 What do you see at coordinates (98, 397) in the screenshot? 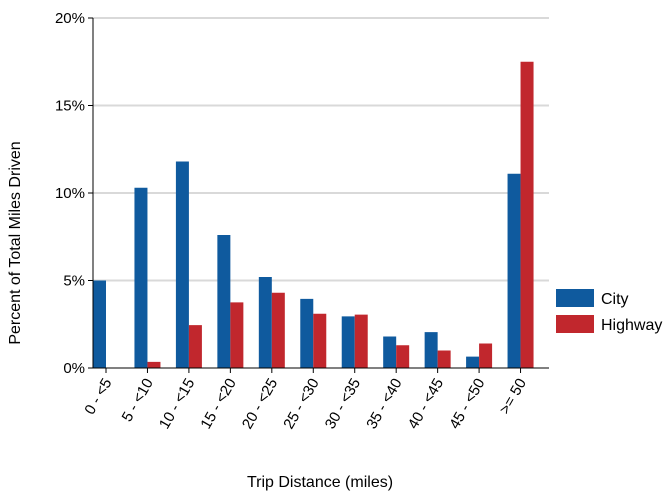
I see `x-tick-label: 0 - <5` at bounding box center [98, 397].